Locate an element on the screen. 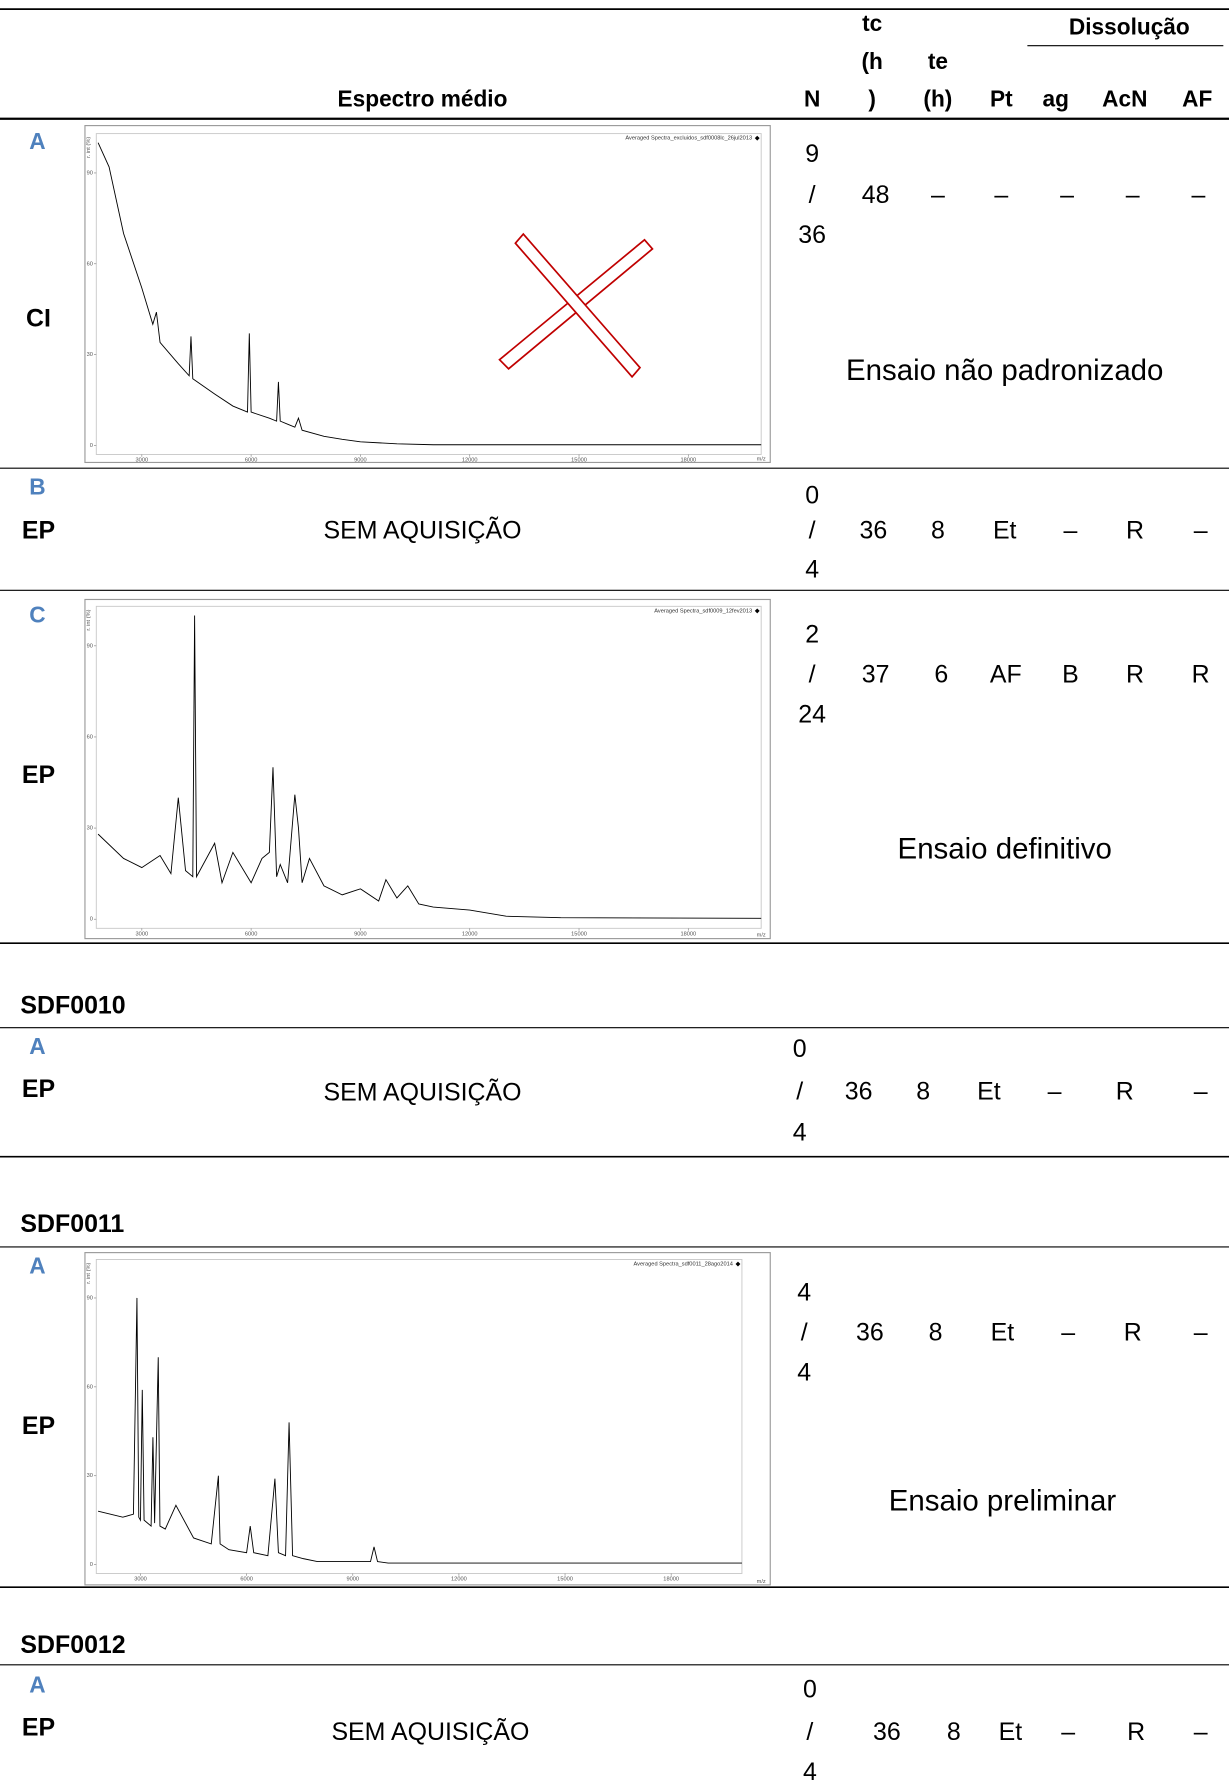 The height and width of the screenshot is (1792, 1229). note: Ensaio definitivo is located at coordinates (1005, 848).